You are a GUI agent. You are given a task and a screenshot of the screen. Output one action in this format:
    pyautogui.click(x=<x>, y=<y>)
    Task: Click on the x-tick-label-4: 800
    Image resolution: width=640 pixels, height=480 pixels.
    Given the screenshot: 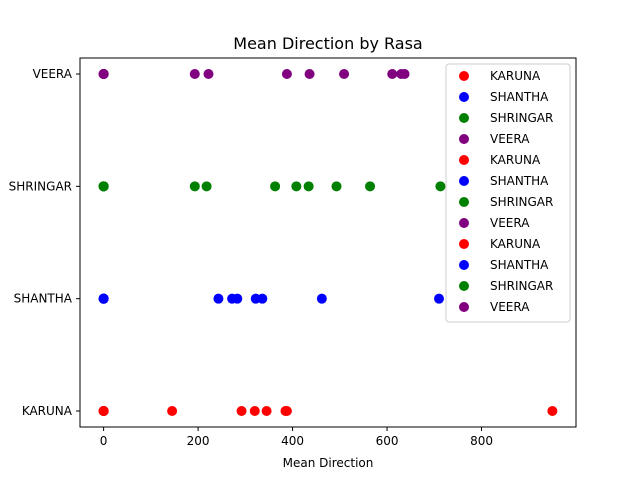 What is the action you would take?
    pyautogui.click(x=481, y=441)
    